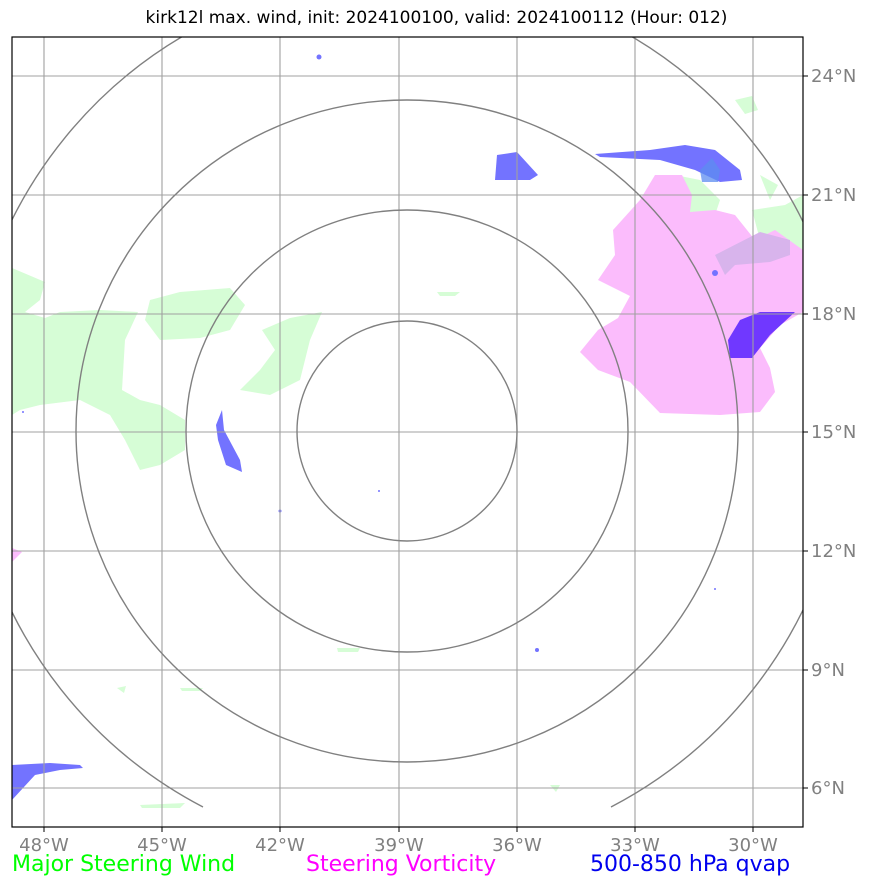  Describe the element at coordinates (761, 335) in the screenshot. I see `qvap-vorticity-overlap` at that location.